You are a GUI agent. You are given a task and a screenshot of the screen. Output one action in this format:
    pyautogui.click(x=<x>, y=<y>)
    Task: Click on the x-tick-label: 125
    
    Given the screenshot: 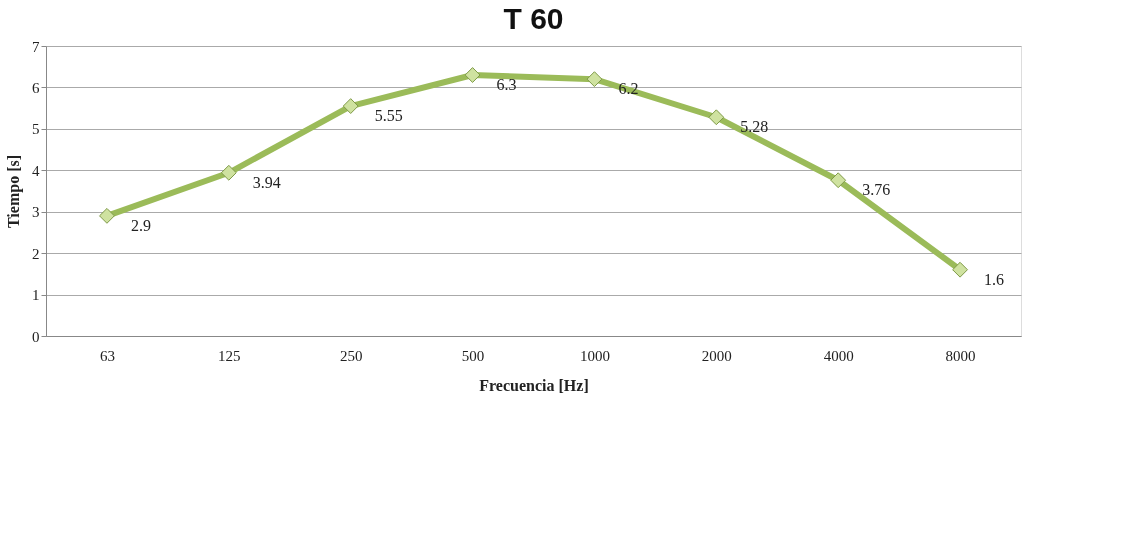 What is the action you would take?
    pyautogui.click(x=229, y=355)
    